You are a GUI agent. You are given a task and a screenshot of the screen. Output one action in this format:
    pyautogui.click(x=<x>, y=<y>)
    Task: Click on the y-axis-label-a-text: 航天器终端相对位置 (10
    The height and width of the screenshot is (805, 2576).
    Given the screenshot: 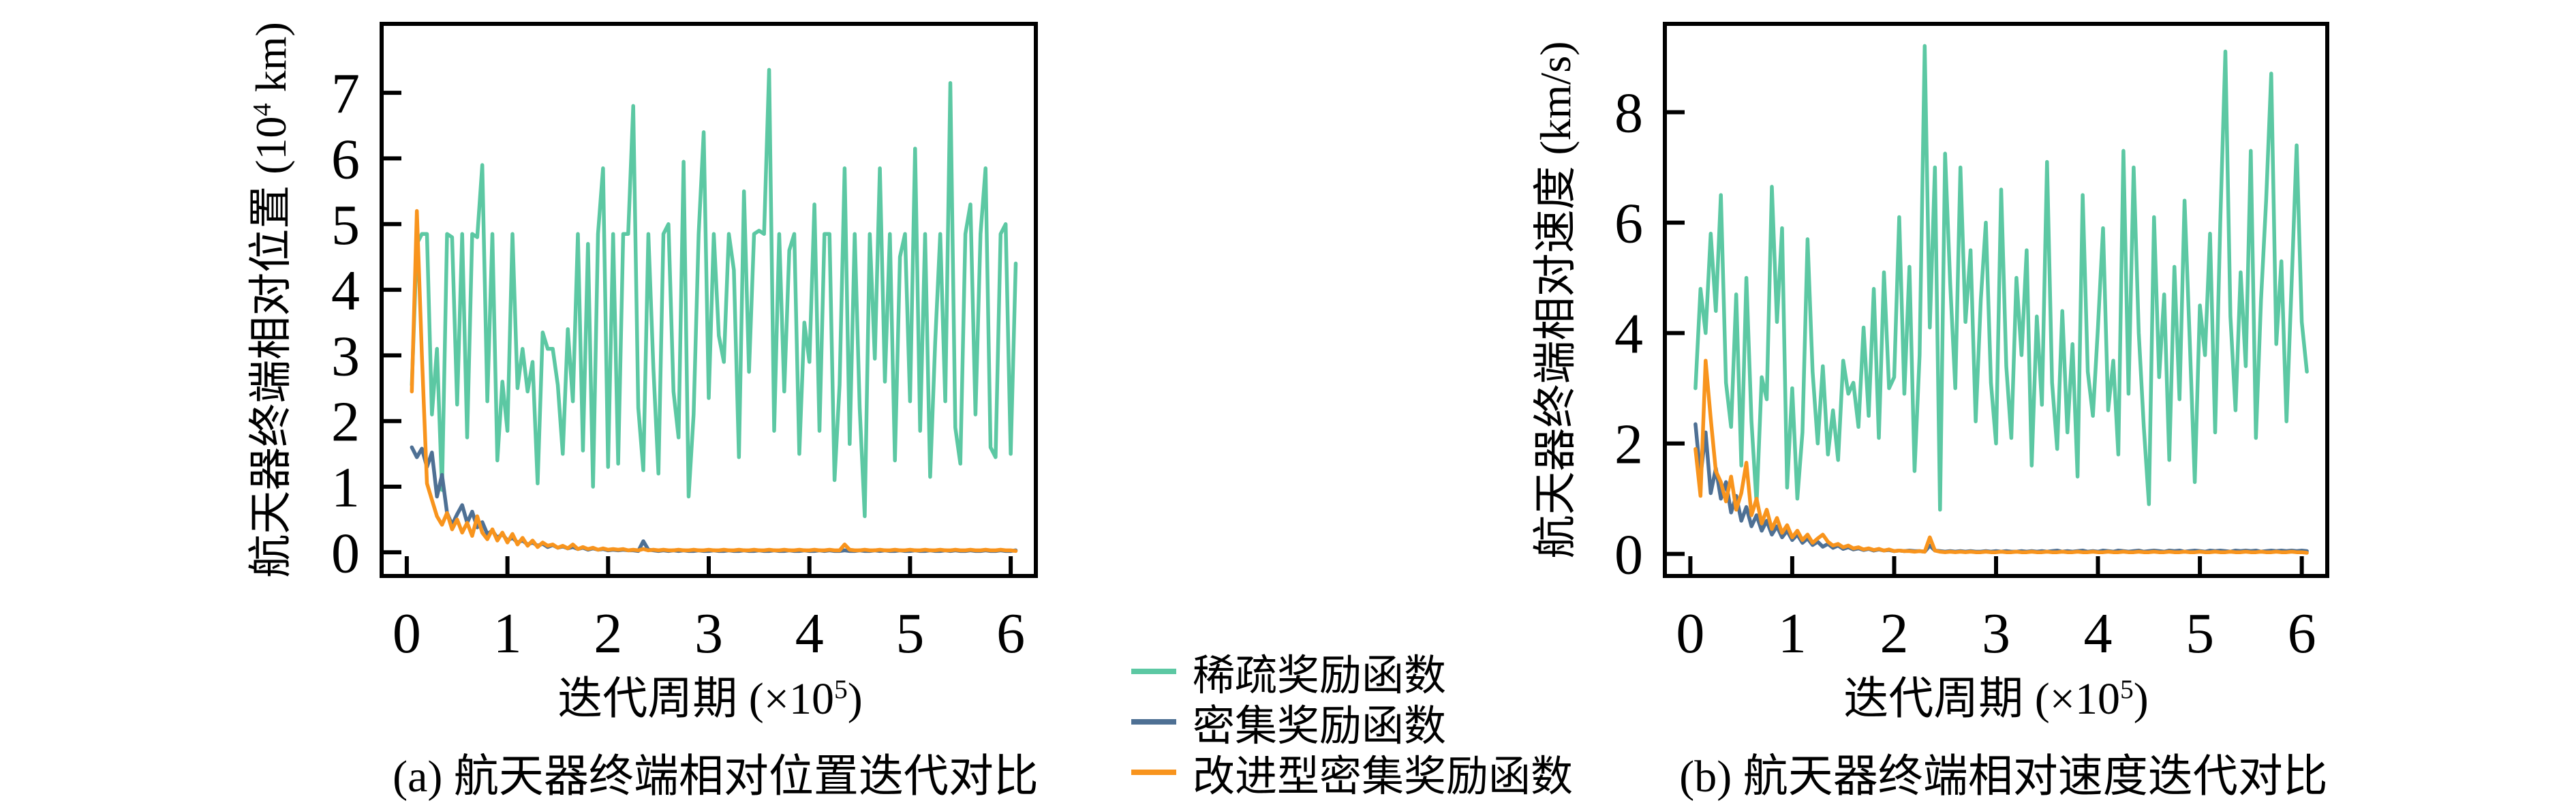 What is the action you would take?
    pyautogui.click(x=271, y=347)
    